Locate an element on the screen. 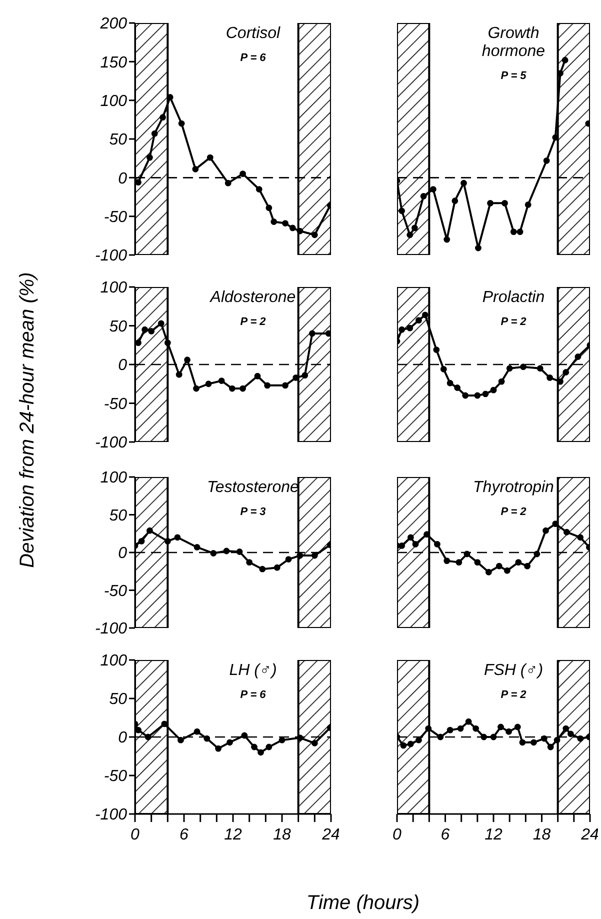 This screenshot has height=919, width=601. y-axis-title: Deviation from 24-hour mean (%) is located at coordinates (28, 420).